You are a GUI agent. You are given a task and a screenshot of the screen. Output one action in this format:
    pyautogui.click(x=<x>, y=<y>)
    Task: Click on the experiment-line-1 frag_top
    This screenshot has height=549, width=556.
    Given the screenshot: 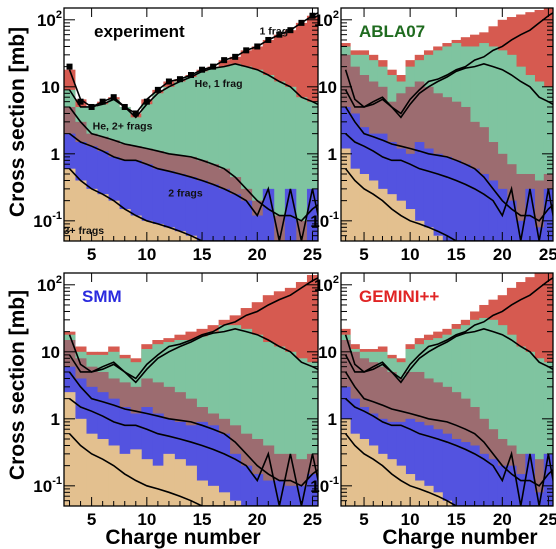 What is the action you would take?
    pyautogui.click(x=448, y=63)
    